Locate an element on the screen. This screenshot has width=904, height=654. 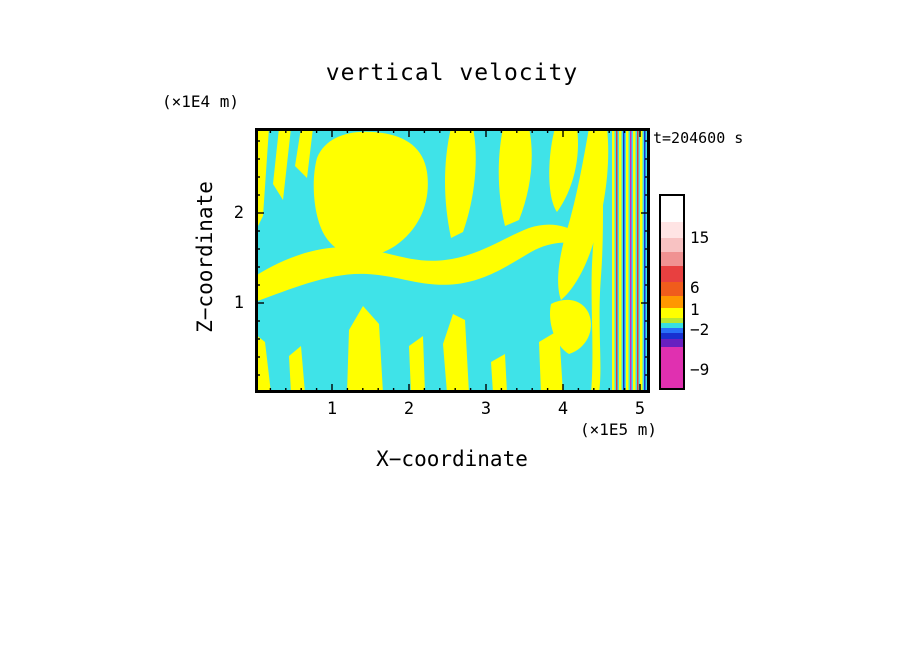
x-tick-label: 1 is located at coordinates (332, 409).